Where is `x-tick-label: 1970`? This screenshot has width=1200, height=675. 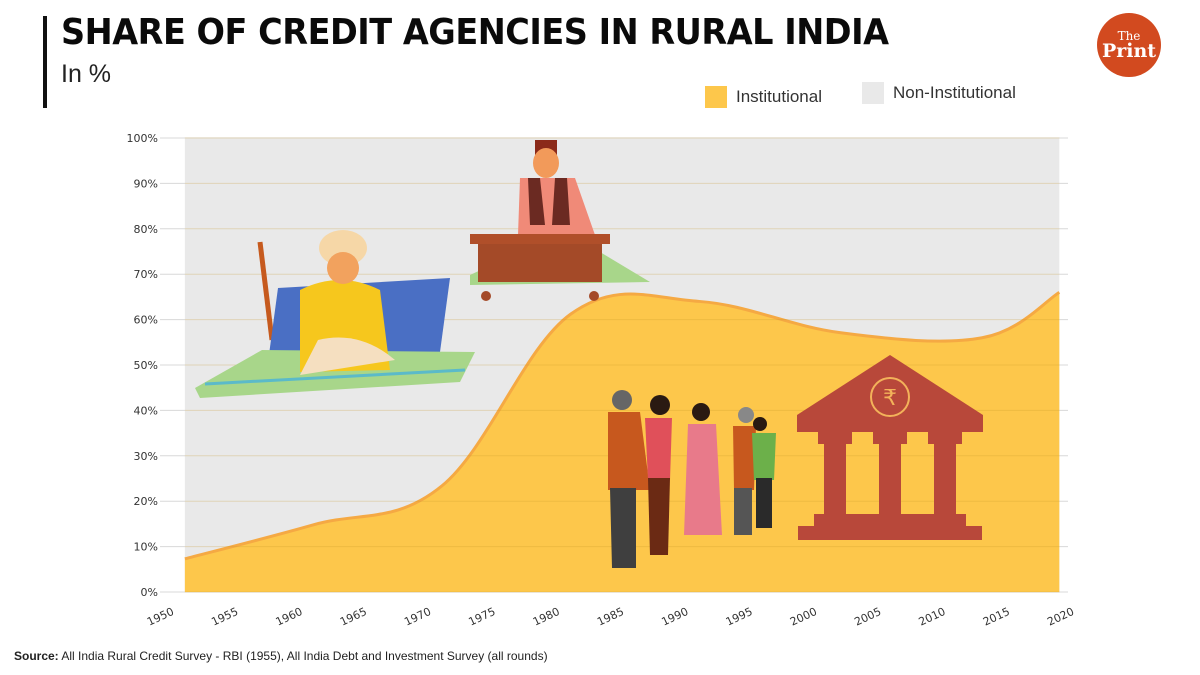 x-tick-label: 1970 is located at coordinates (417, 617).